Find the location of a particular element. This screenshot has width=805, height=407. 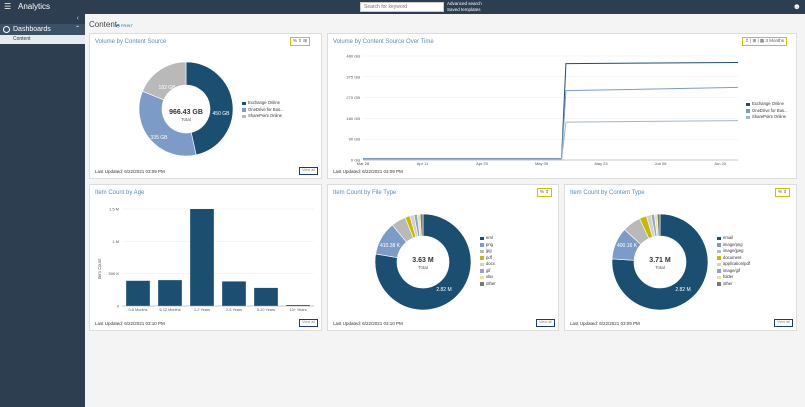

pie-slice-exchange-online is located at coordinates (209, 108).